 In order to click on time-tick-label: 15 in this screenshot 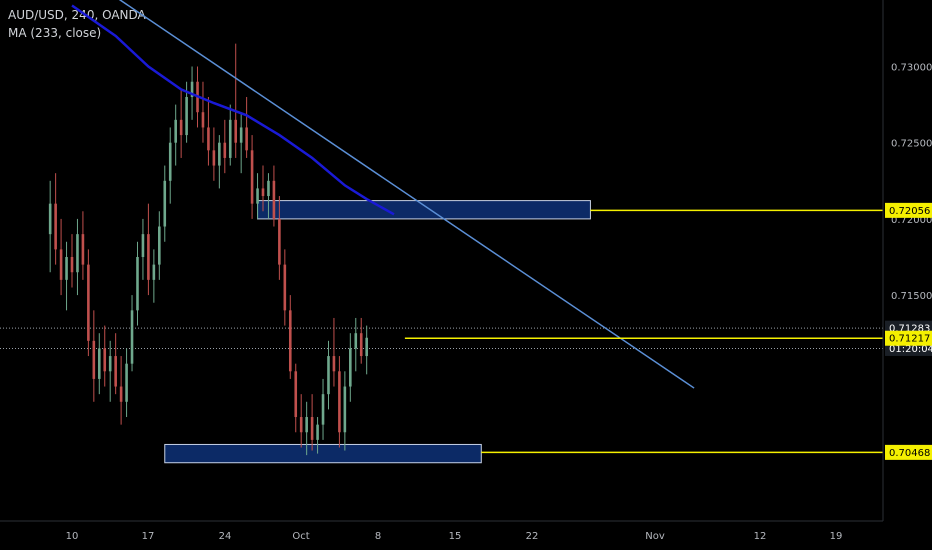, I will do `click(455, 536)`.